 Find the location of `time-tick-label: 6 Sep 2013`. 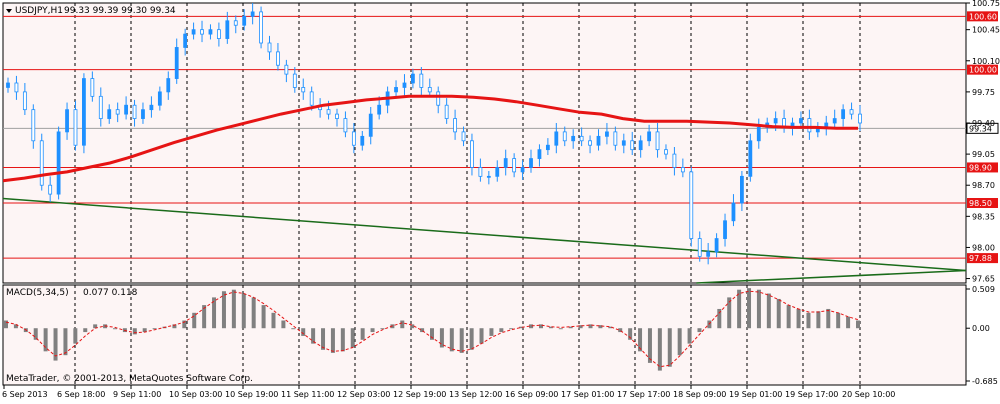

time-tick-label: 6 Sep 2013 is located at coordinates (25, 394).